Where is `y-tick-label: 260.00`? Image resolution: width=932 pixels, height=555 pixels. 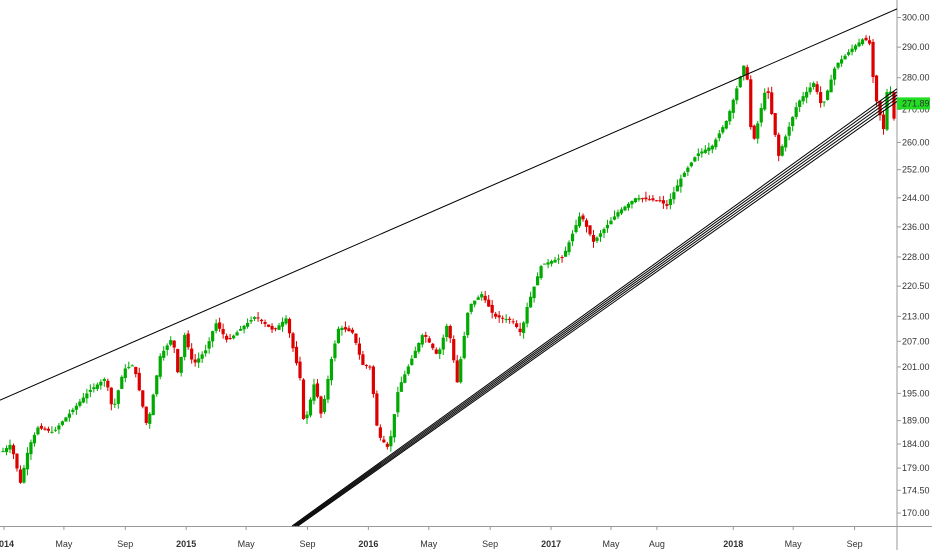 y-tick-label: 260.00 is located at coordinates (916, 142).